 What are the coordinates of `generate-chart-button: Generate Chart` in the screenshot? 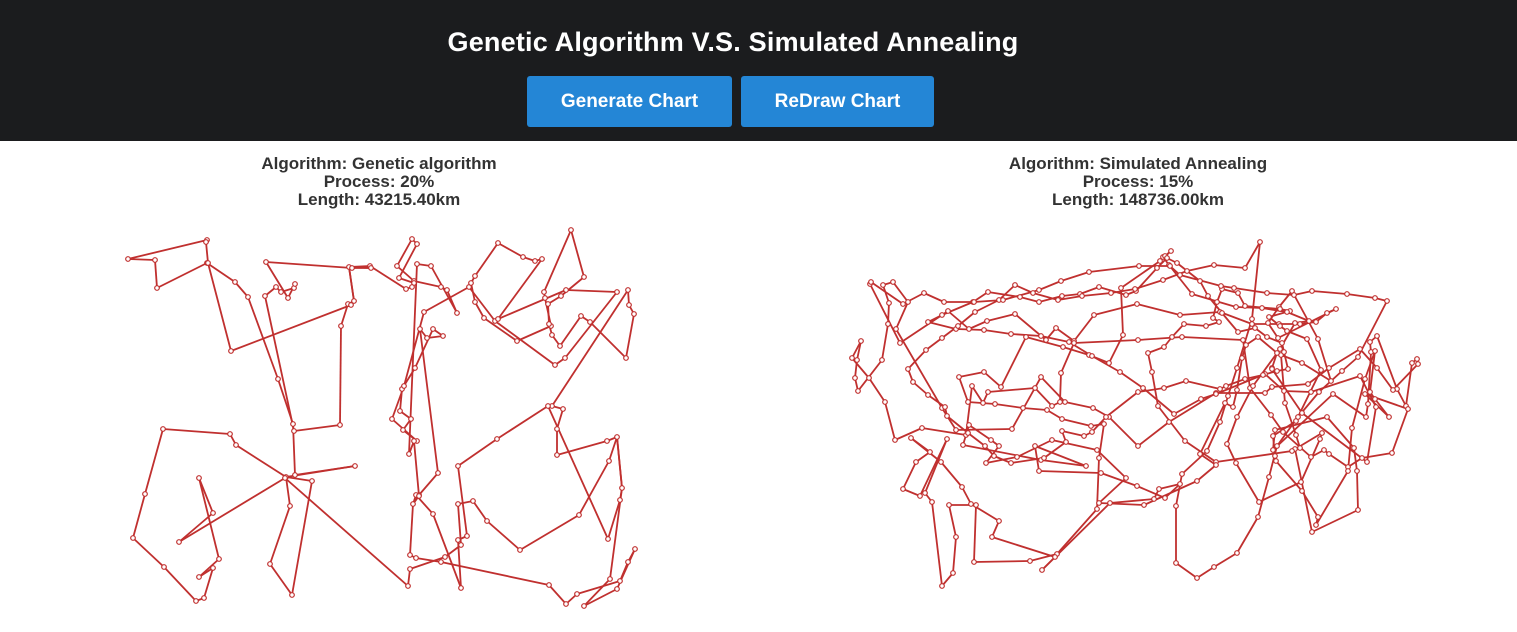 It's located at (629, 101).